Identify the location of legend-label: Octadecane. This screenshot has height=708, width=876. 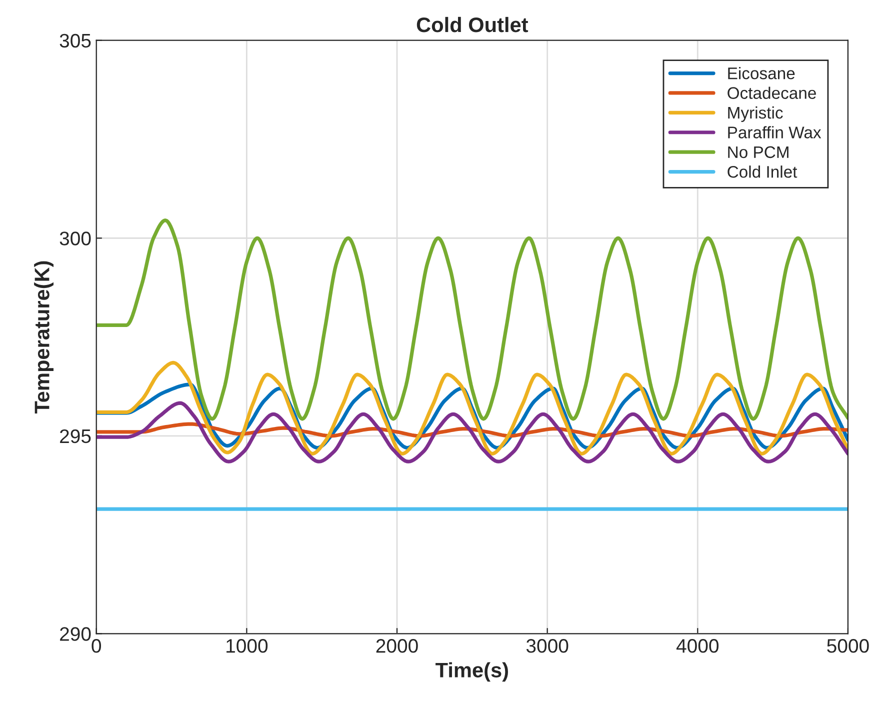
(772, 92).